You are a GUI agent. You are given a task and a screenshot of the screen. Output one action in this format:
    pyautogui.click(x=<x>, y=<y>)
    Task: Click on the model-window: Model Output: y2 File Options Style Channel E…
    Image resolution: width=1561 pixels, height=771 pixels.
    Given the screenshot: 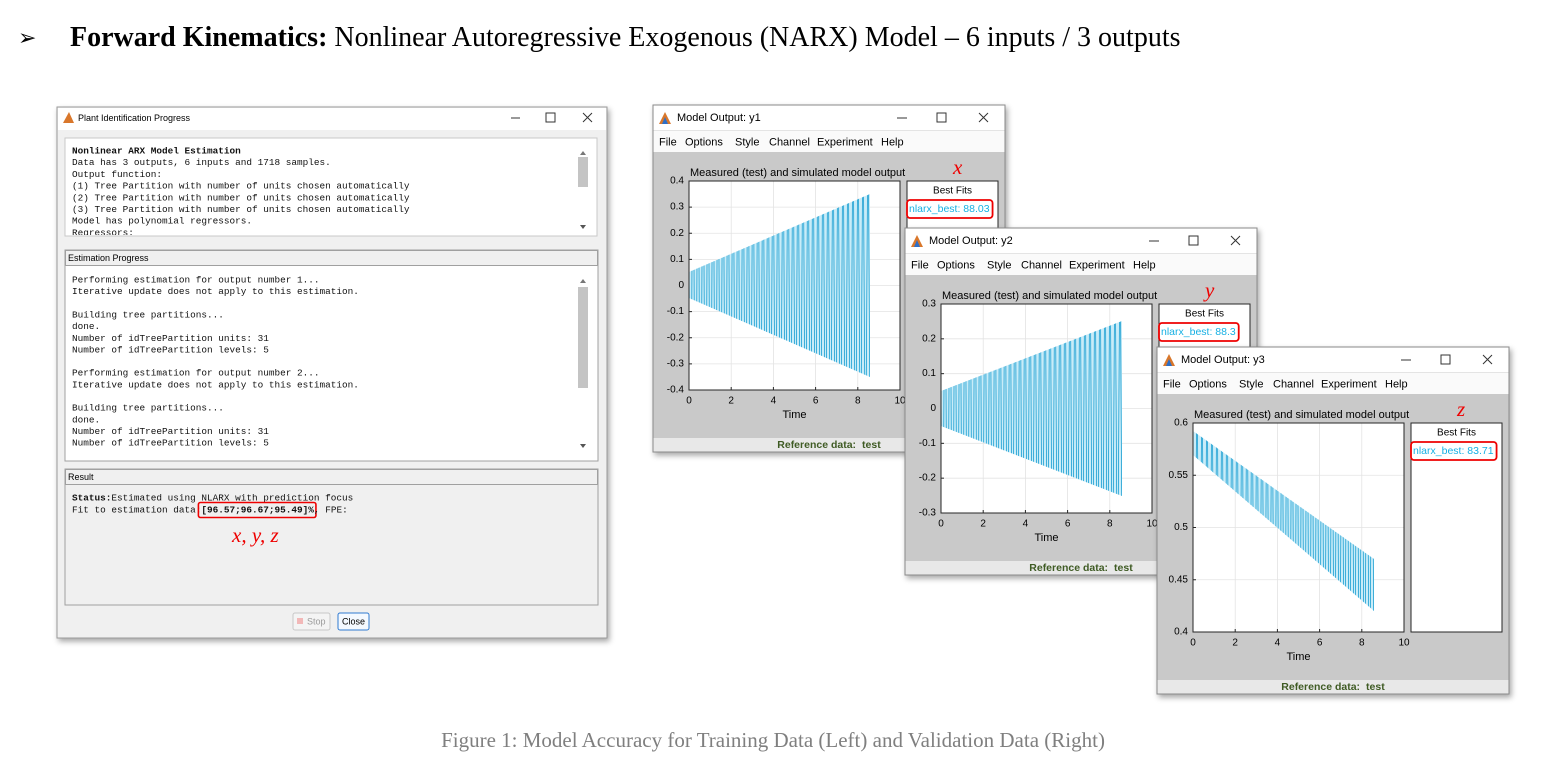 What is the action you would take?
    pyautogui.click(x=1081, y=401)
    